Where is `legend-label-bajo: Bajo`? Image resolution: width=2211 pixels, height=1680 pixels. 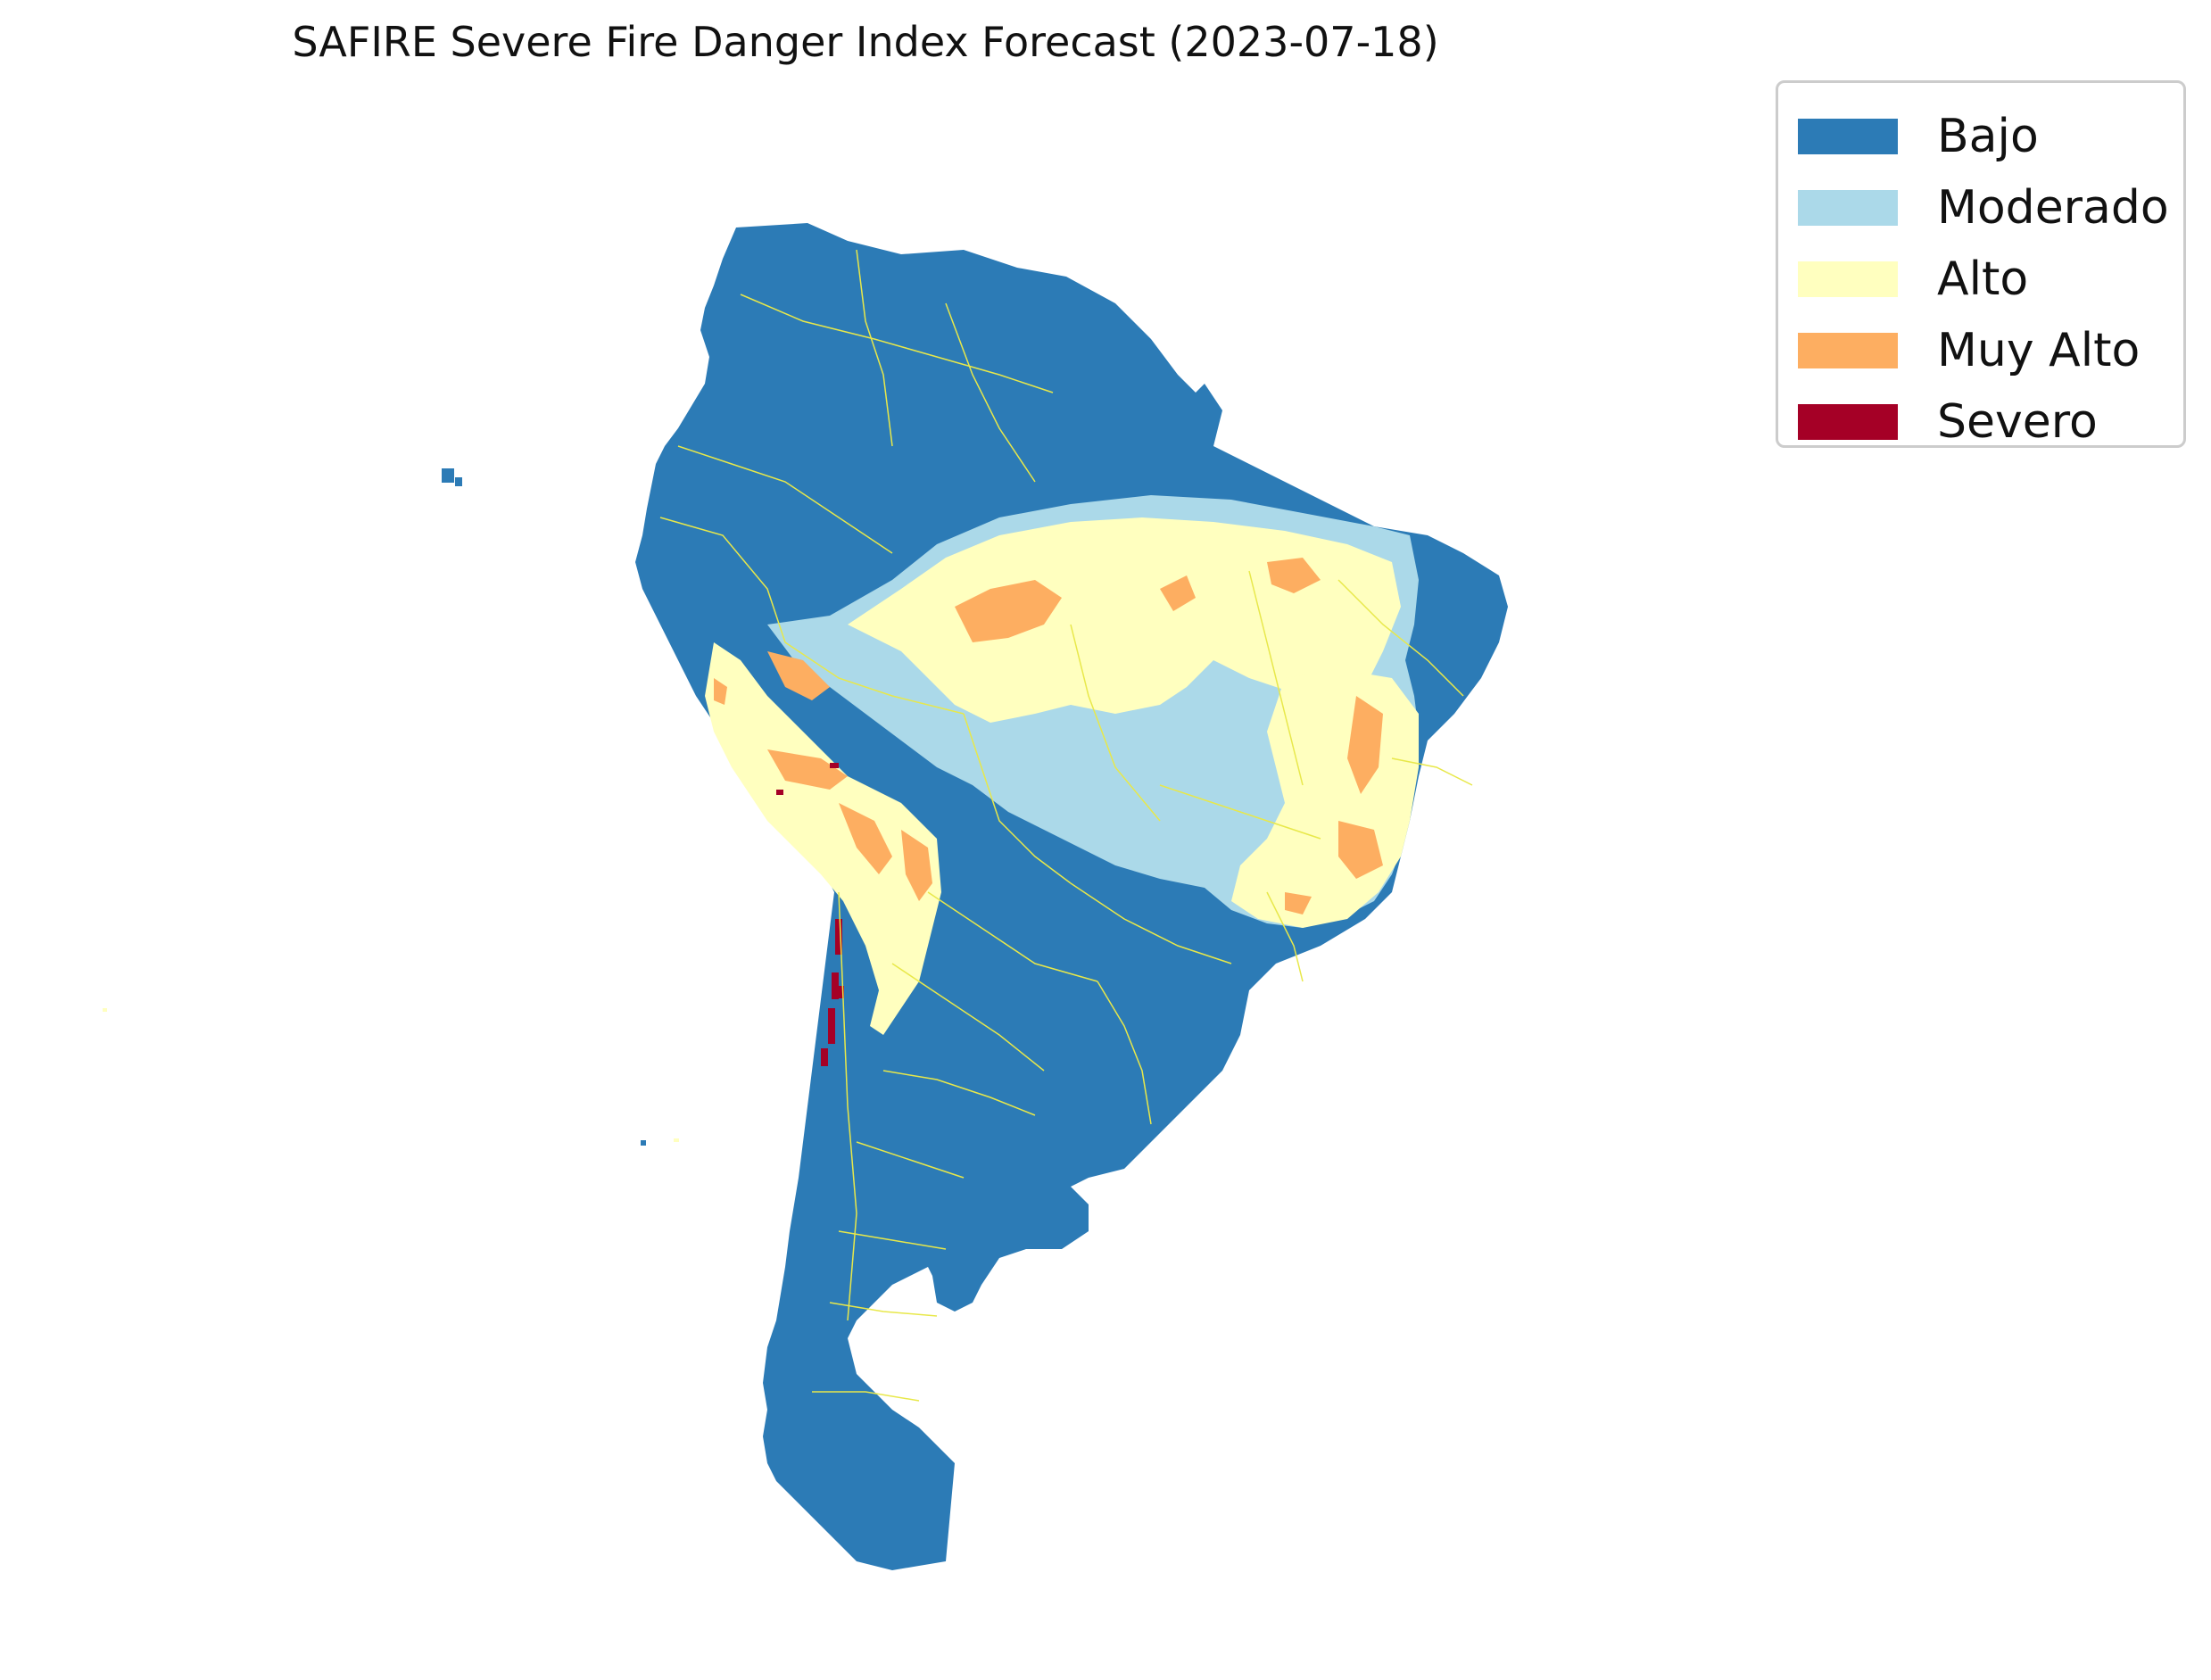
legend-label-bajo: Bajo is located at coordinates (1988, 136).